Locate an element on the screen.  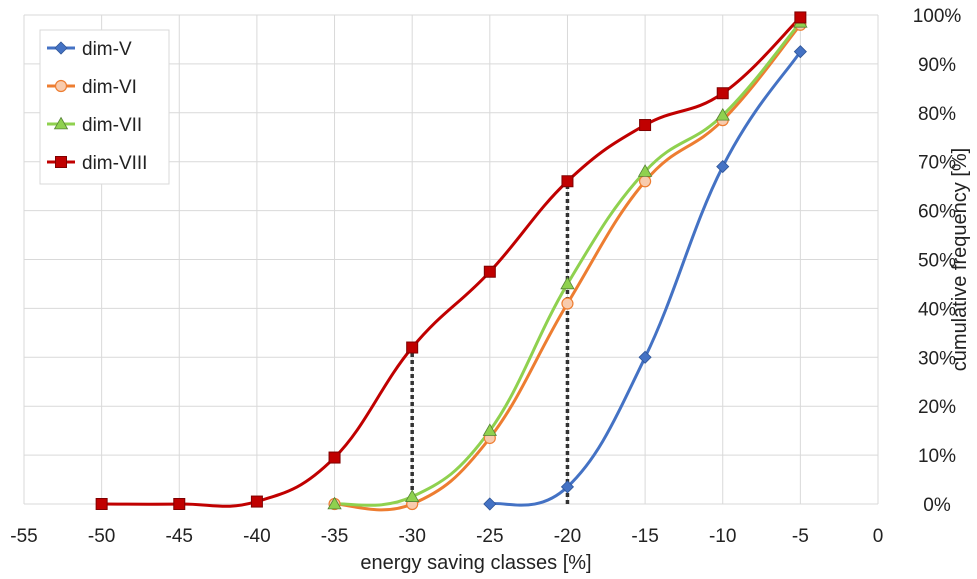
legend-label: dim-VII is located at coordinates (112, 125).